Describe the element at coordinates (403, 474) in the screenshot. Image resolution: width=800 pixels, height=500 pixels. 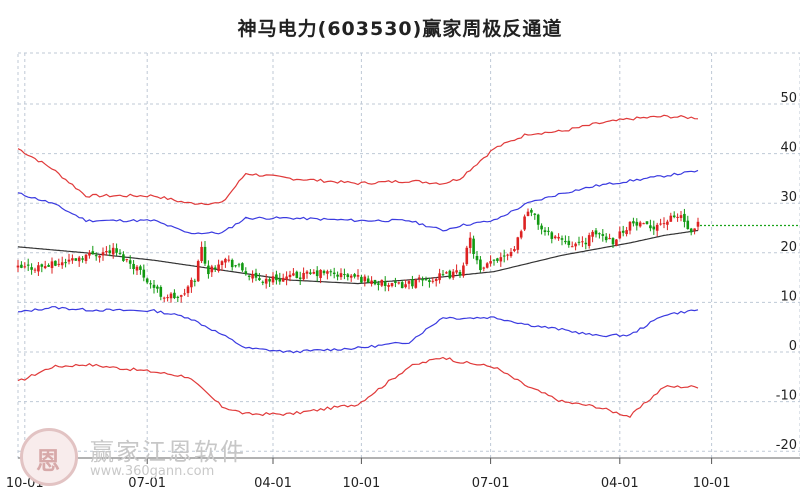
I see `x-axis: 10-01 07-01 04-01 10-01 07-01 04-01 10-01` at that location.